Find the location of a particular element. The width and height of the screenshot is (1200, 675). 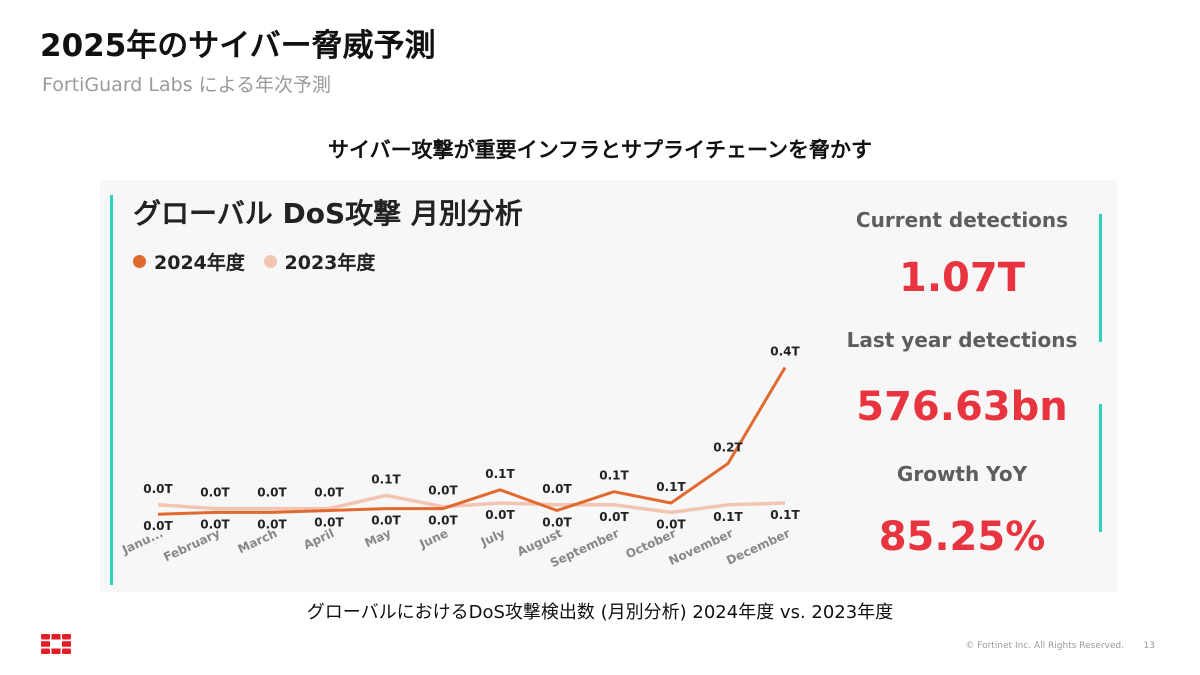

series-line-2023 is located at coordinates (471, 504).